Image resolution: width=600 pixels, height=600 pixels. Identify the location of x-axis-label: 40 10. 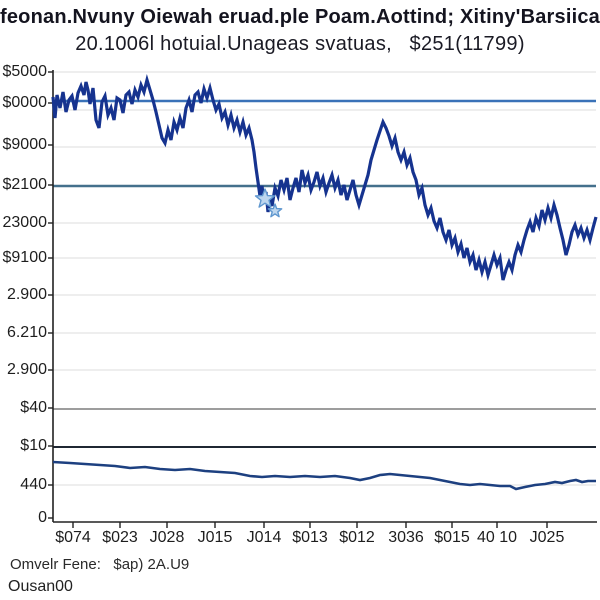
(497, 537).